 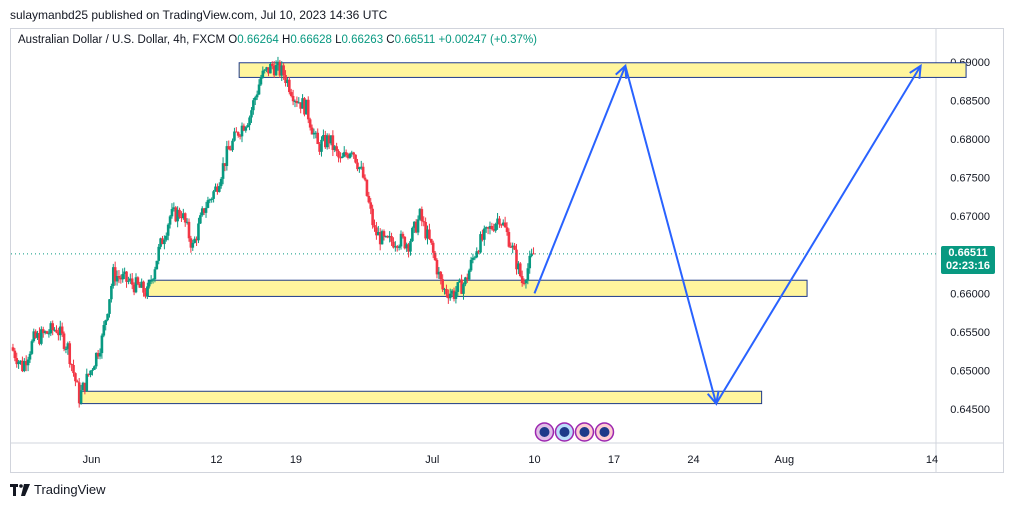 What do you see at coordinates (970, 140) in the screenshot?
I see `price-tick-label: 0.68000` at bounding box center [970, 140].